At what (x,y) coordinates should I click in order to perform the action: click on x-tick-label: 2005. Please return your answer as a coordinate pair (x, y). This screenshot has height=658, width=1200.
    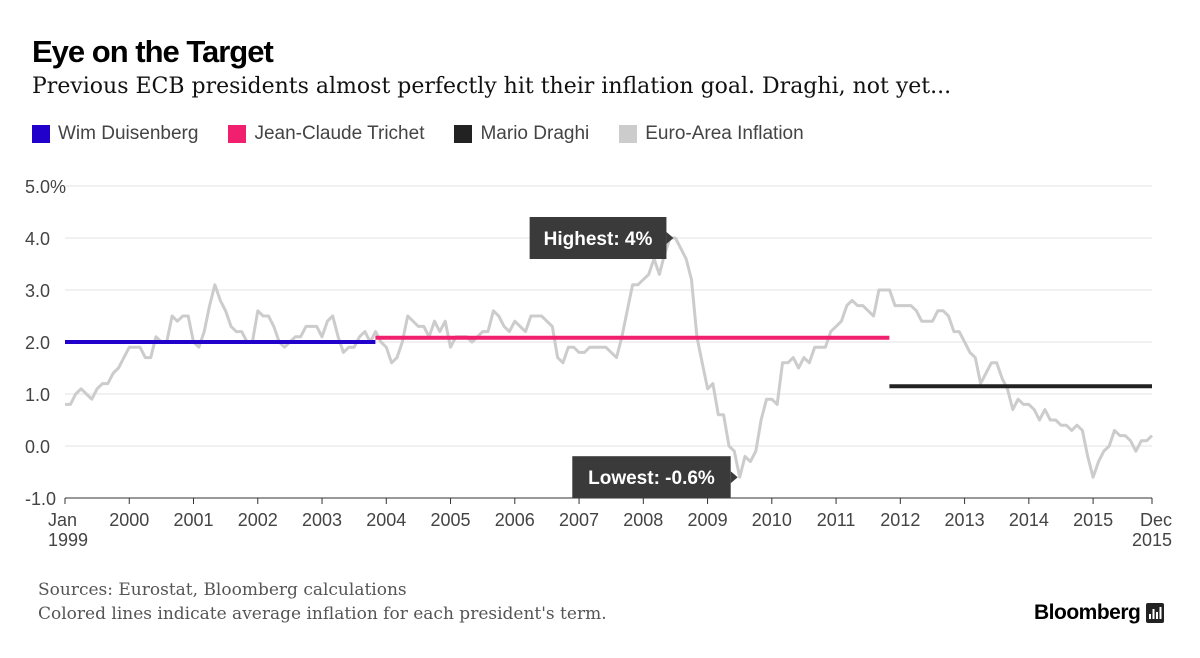
    Looking at the image, I should click on (451, 520).